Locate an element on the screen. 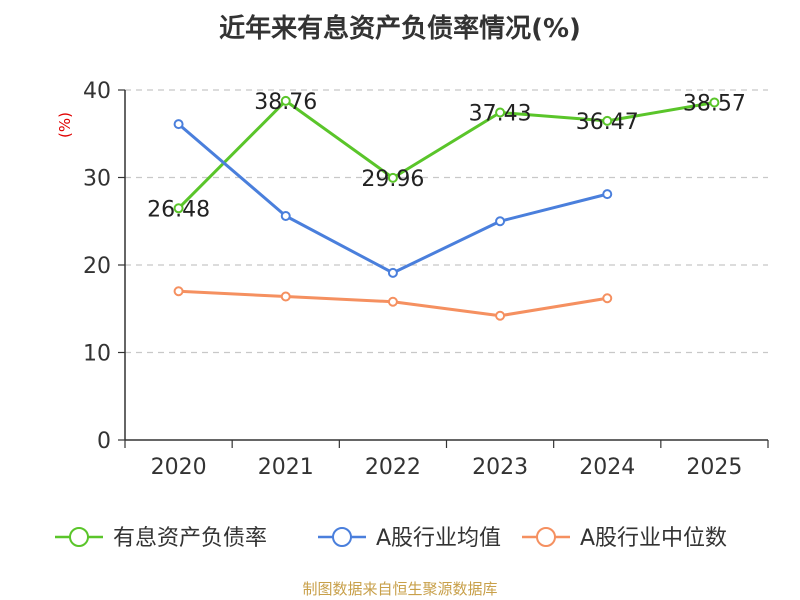 The image size is (800, 600). x-tick-label: 2023 is located at coordinates (500, 467).